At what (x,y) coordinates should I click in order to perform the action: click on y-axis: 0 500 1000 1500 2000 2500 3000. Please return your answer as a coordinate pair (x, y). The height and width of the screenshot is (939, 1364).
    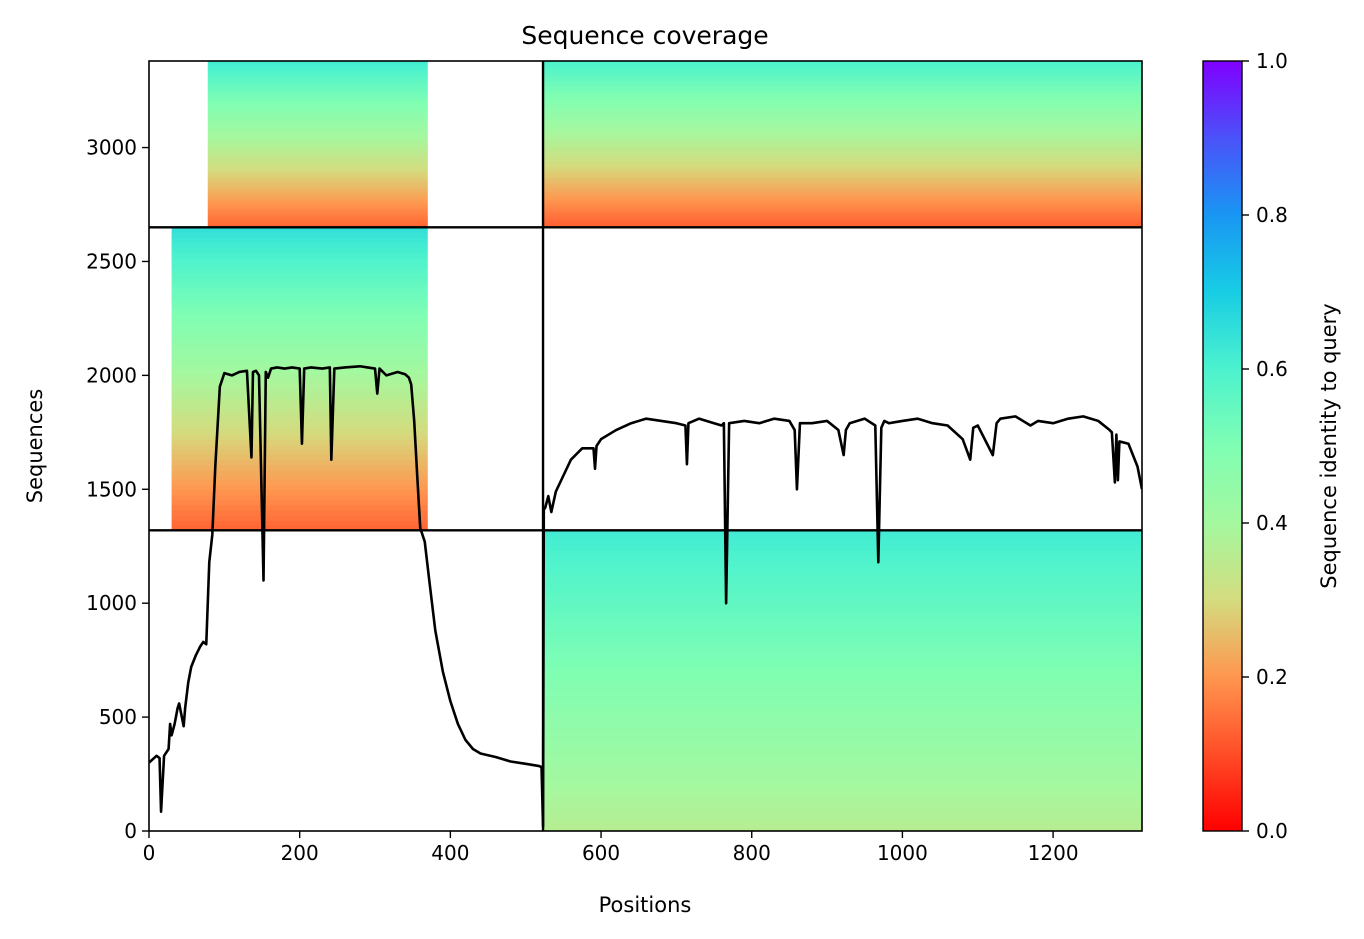
    Looking at the image, I should click on (117, 489).